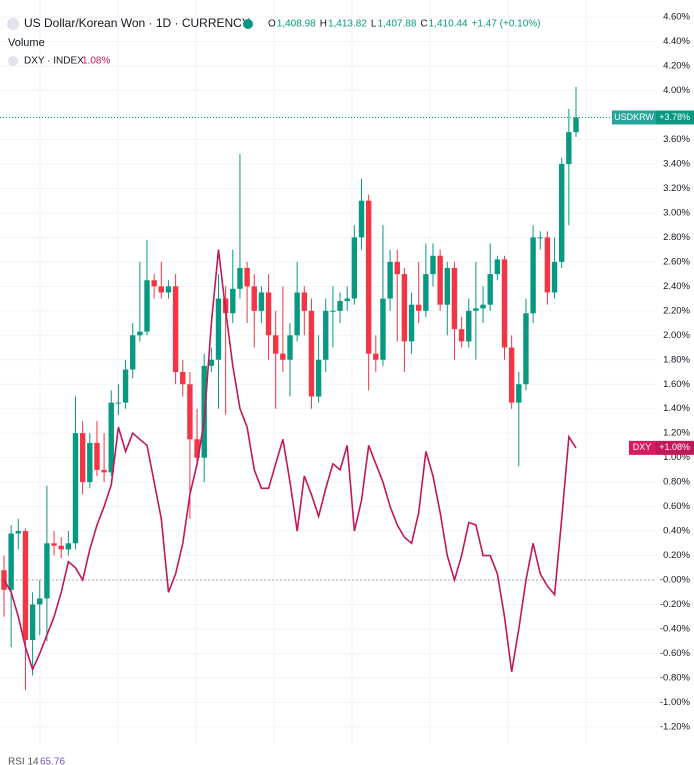  I want to click on ohlc-key: L, so click(374, 24).